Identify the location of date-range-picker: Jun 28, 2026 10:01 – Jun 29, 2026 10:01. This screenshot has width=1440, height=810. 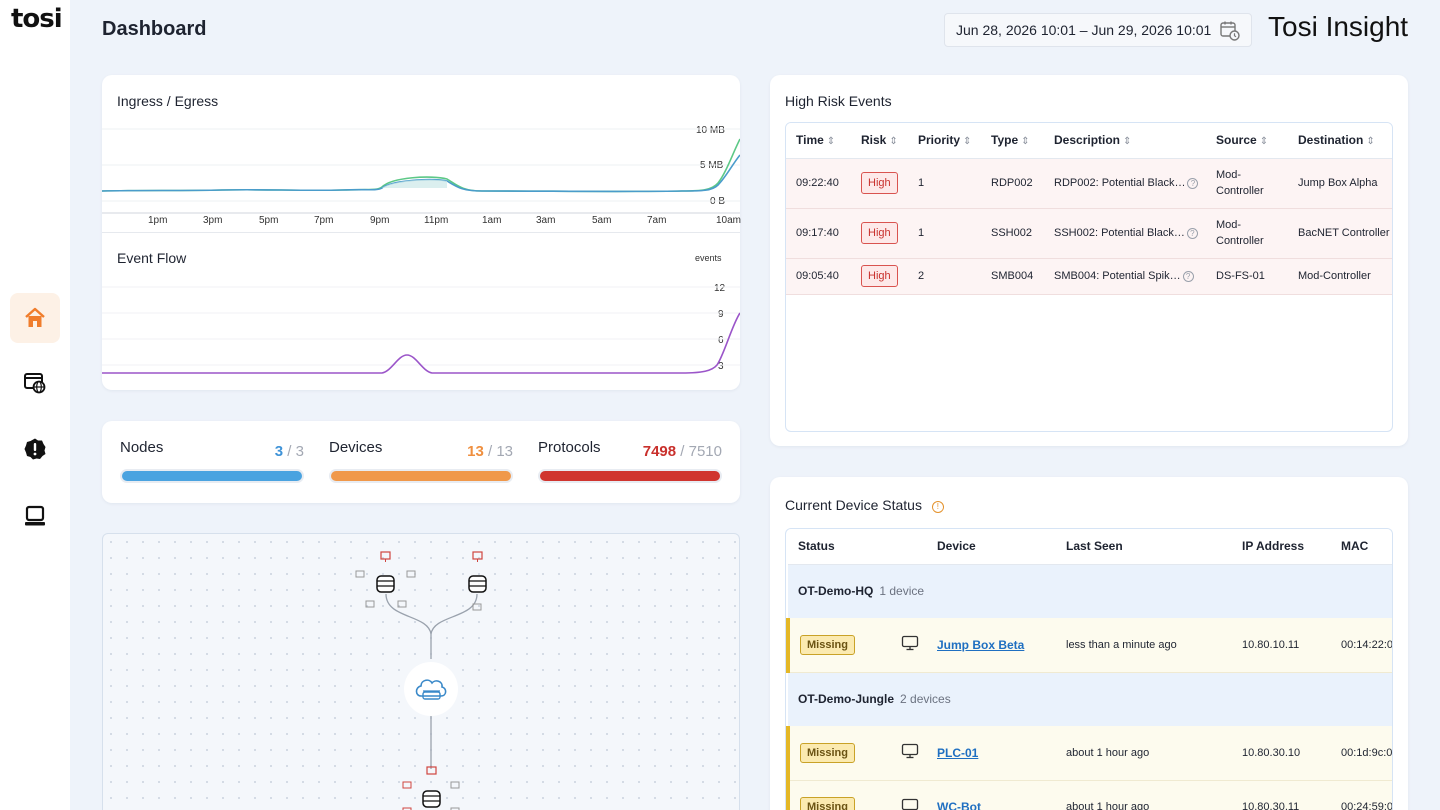
(1098, 30).